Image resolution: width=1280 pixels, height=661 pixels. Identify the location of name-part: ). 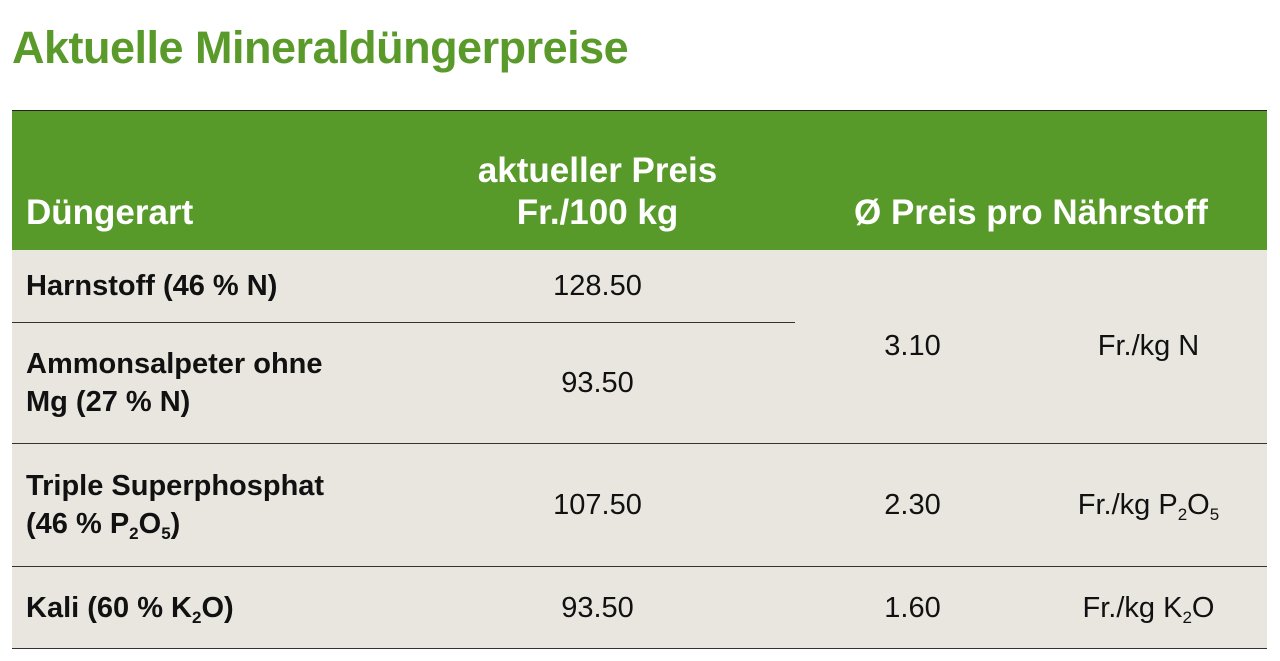
(175, 524).